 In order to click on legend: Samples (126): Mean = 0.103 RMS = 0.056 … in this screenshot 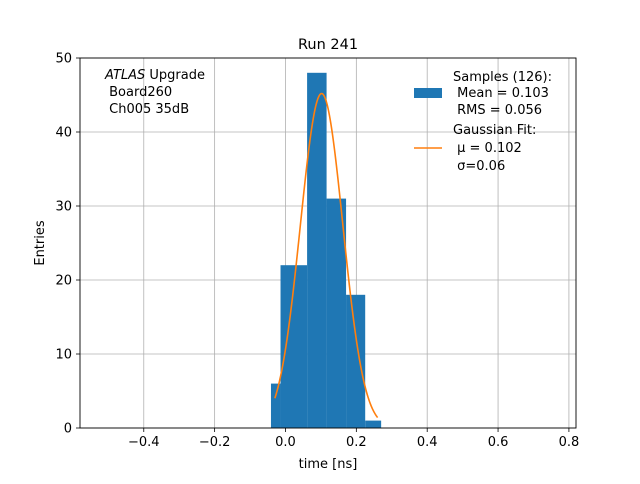, I will do `click(483, 122)`.